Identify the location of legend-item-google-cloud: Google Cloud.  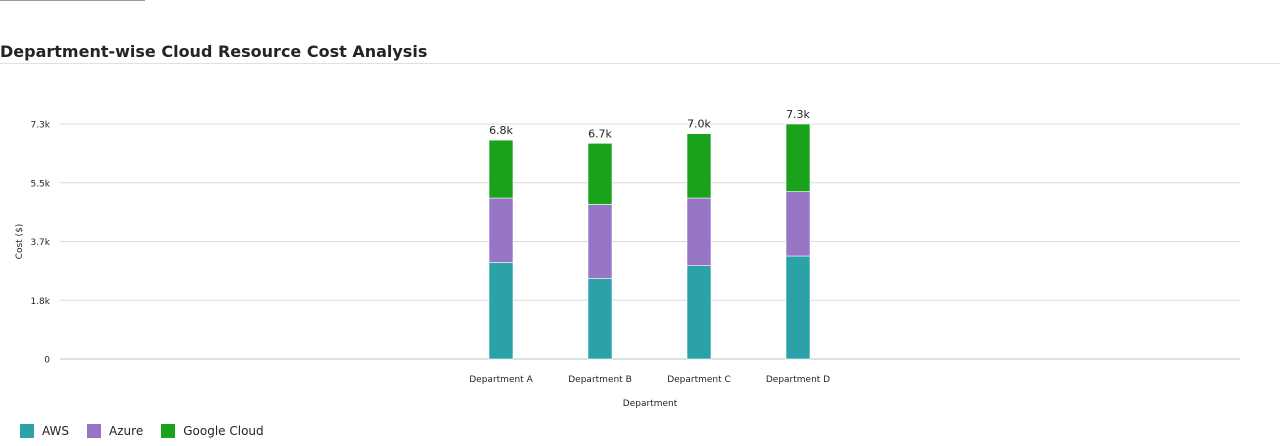
(212, 431).